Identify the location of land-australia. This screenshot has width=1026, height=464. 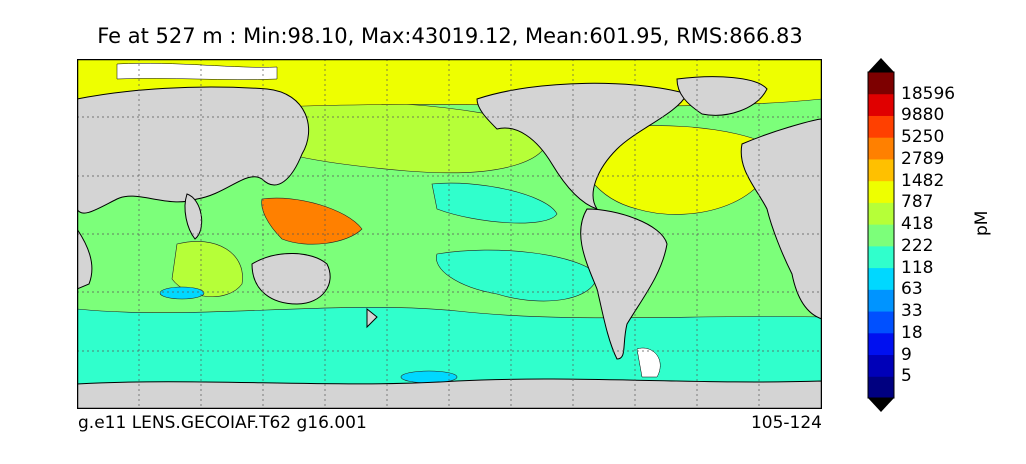
(291, 279).